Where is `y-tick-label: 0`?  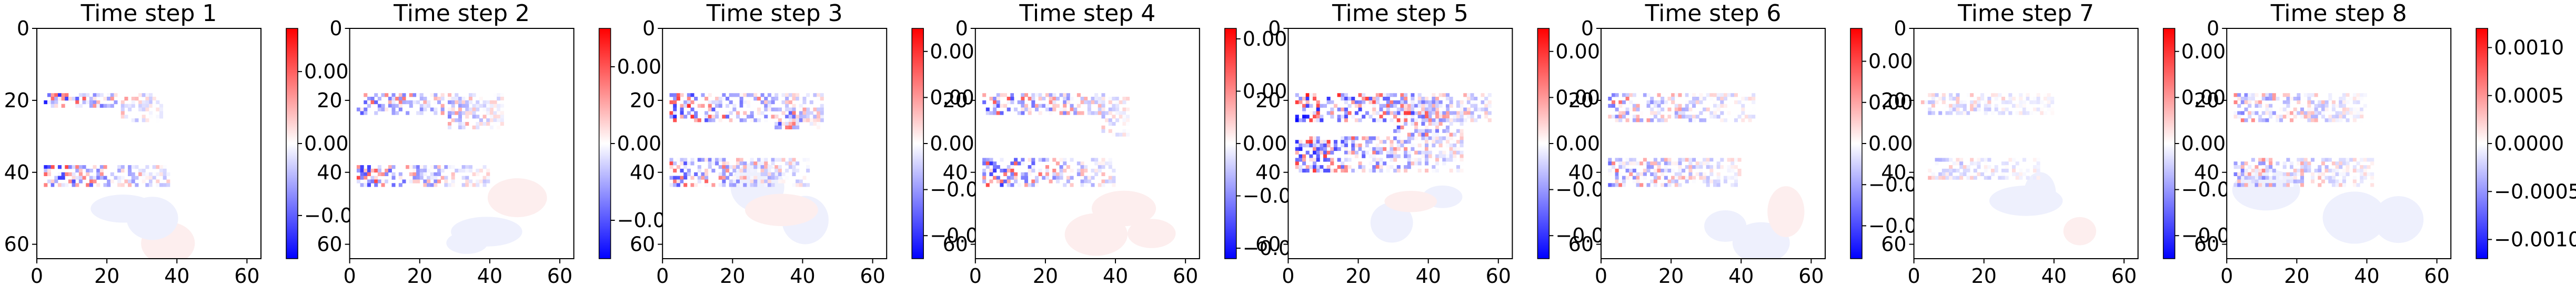
y-tick-label: 0 is located at coordinates (1900, 28).